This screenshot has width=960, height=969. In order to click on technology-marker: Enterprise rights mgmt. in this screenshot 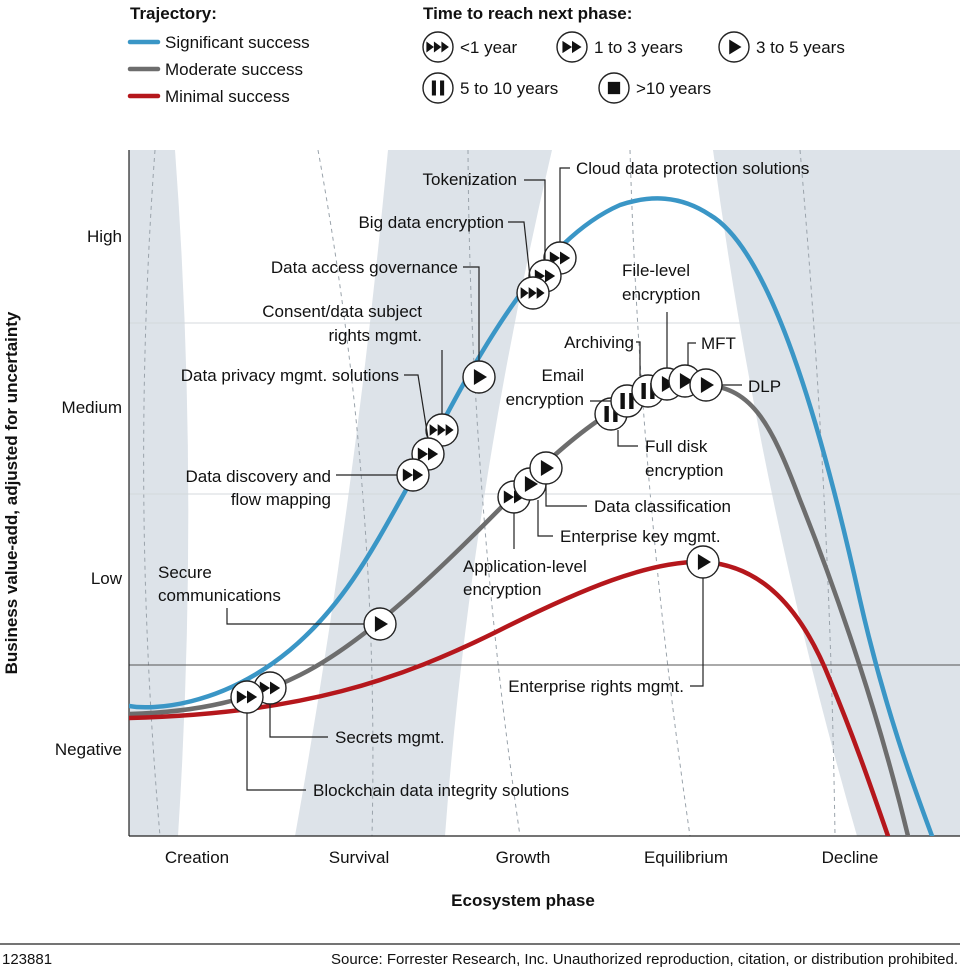, I will do `click(614, 620)`.